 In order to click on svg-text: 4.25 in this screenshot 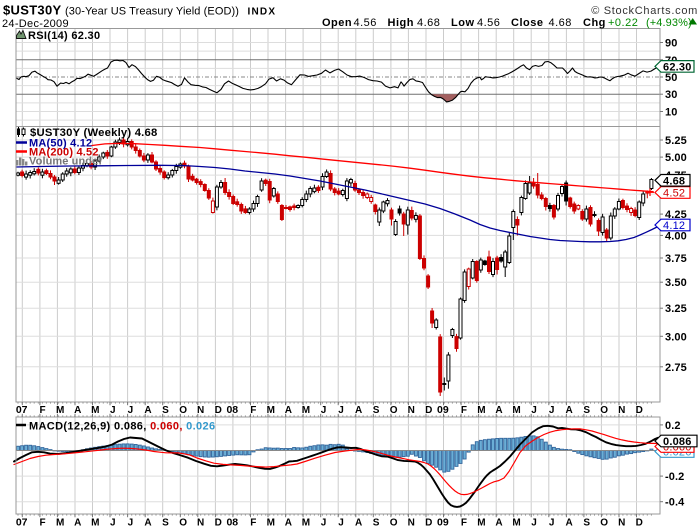, I will do `click(676, 215)`.